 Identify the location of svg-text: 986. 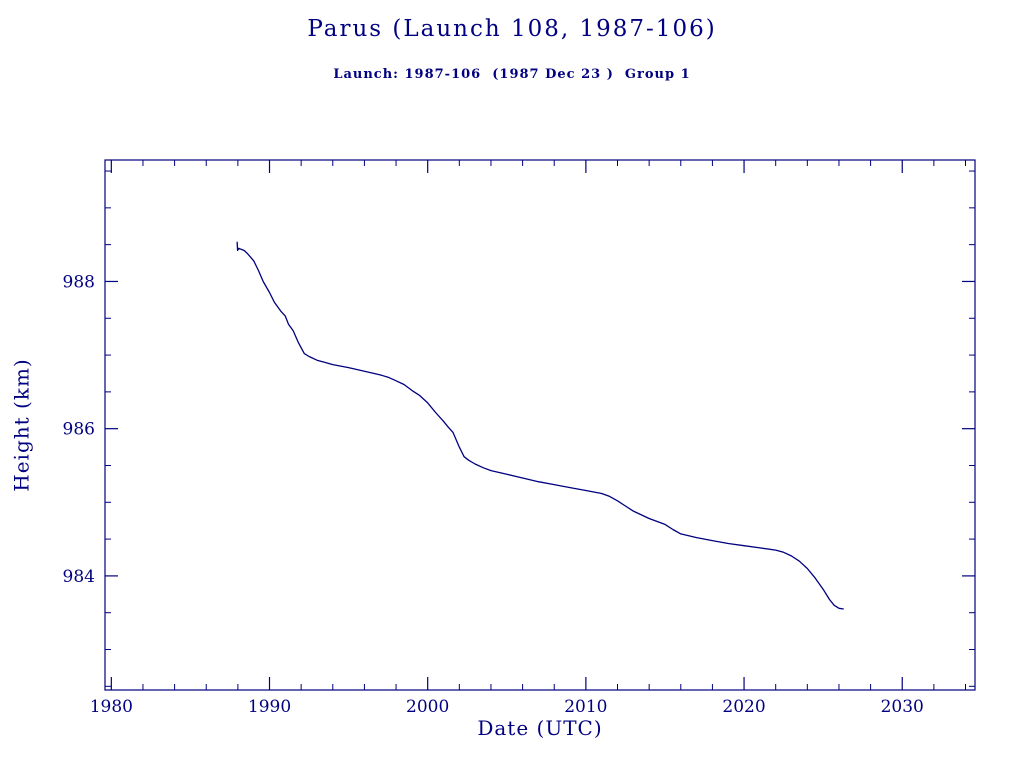
(79, 430).